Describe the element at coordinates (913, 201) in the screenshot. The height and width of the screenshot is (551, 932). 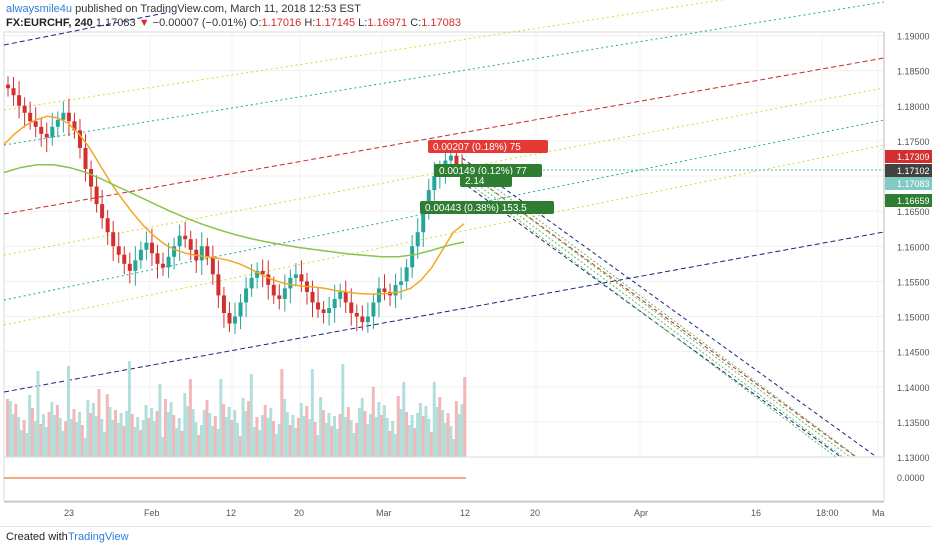
I see `price-label-text: 1.16659` at that location.